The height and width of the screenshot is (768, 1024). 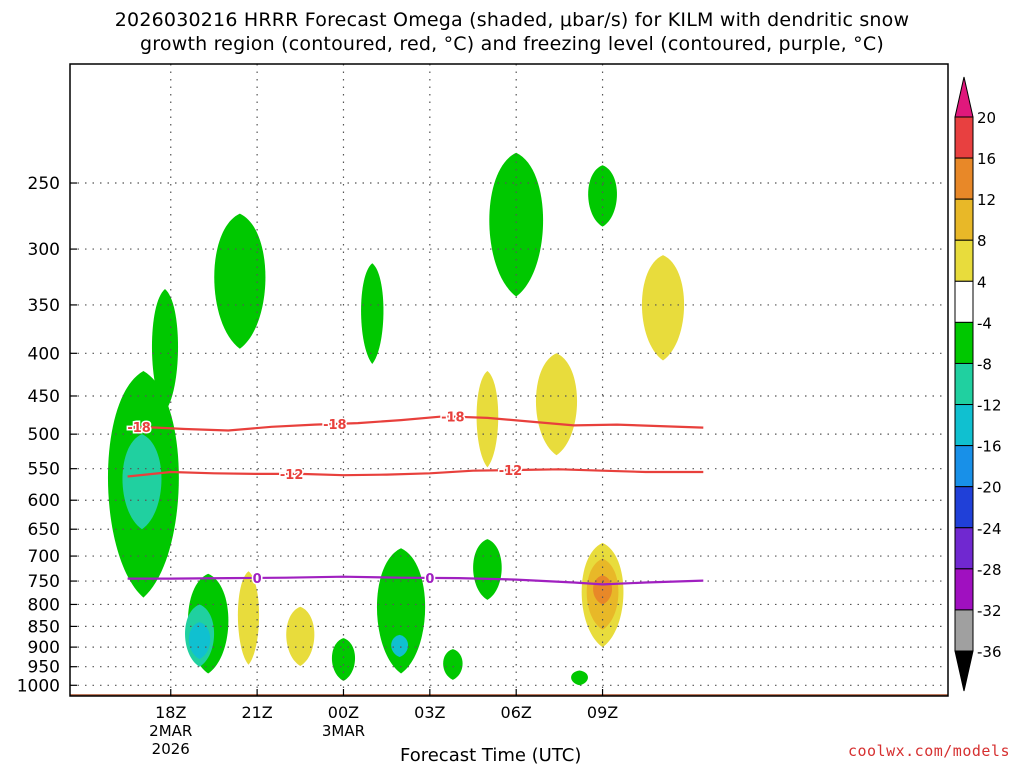 I want to click on colorbar-label-10: -24, so click(x=989, y=529).